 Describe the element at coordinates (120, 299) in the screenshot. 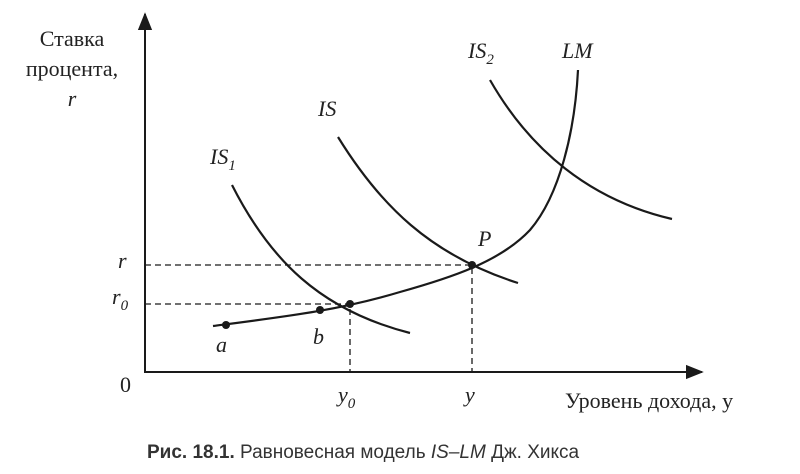

I see `r0-label: r0` at that location.